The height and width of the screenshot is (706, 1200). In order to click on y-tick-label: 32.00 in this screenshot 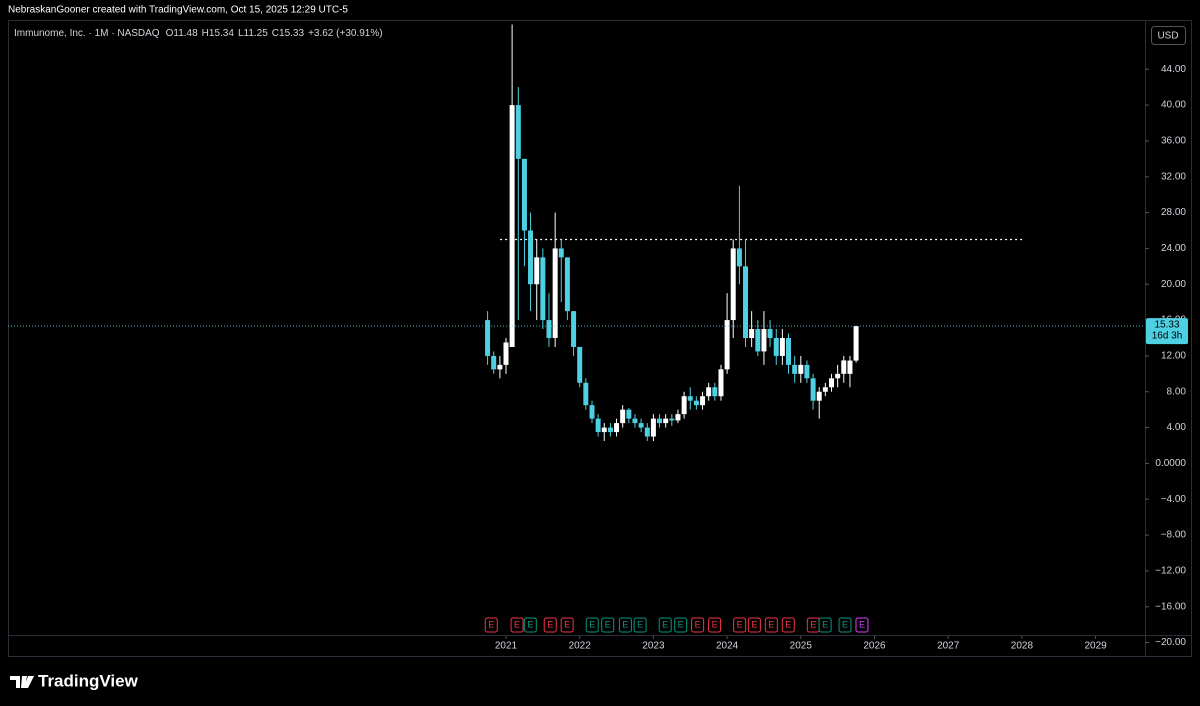, I will do `click(1173, 176)`.